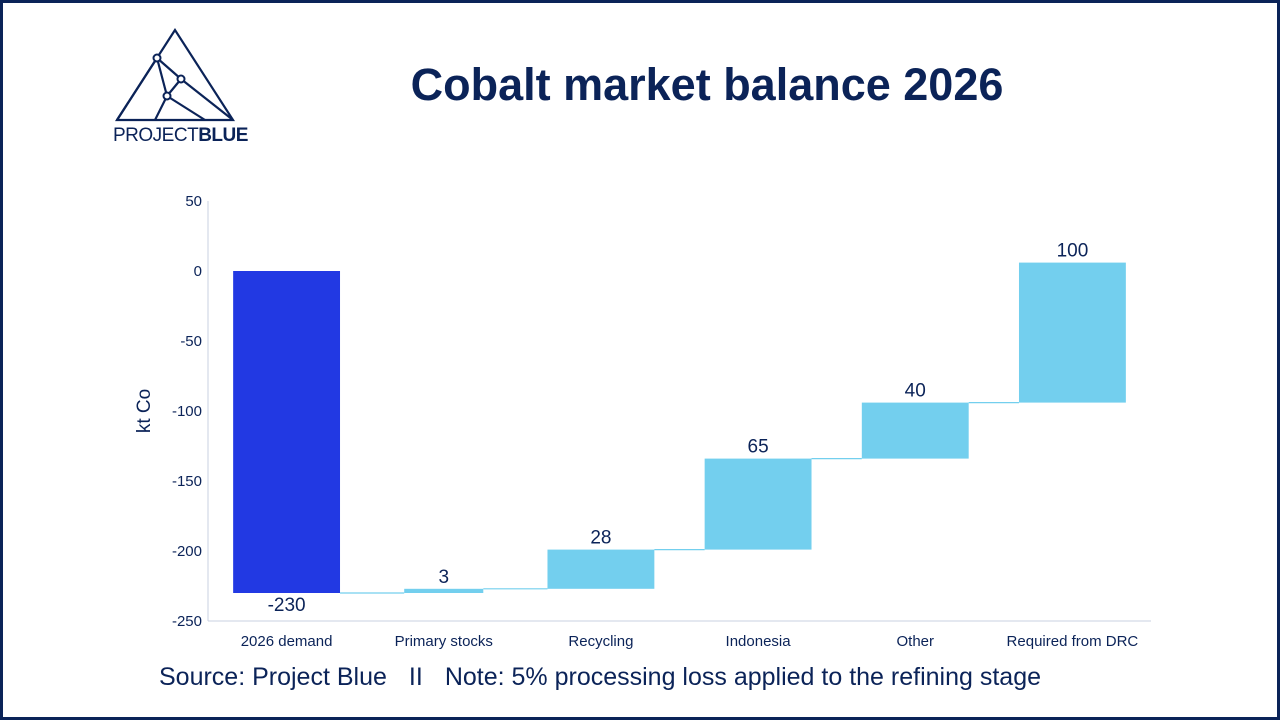 The image size is (1280, 720). Describe the element at coordinates (758, 504) in the screenshot. I see `bar-indonesia` at that location.